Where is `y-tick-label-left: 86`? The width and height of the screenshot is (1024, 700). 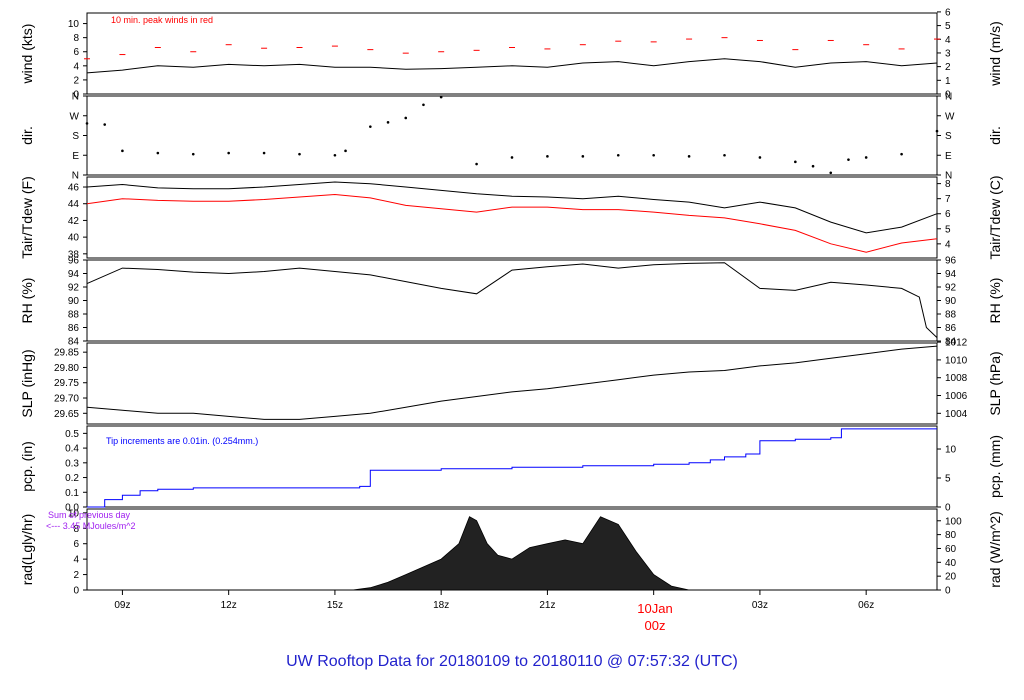 y-tick-label-left: 86 is located at coordinates (74, 328).